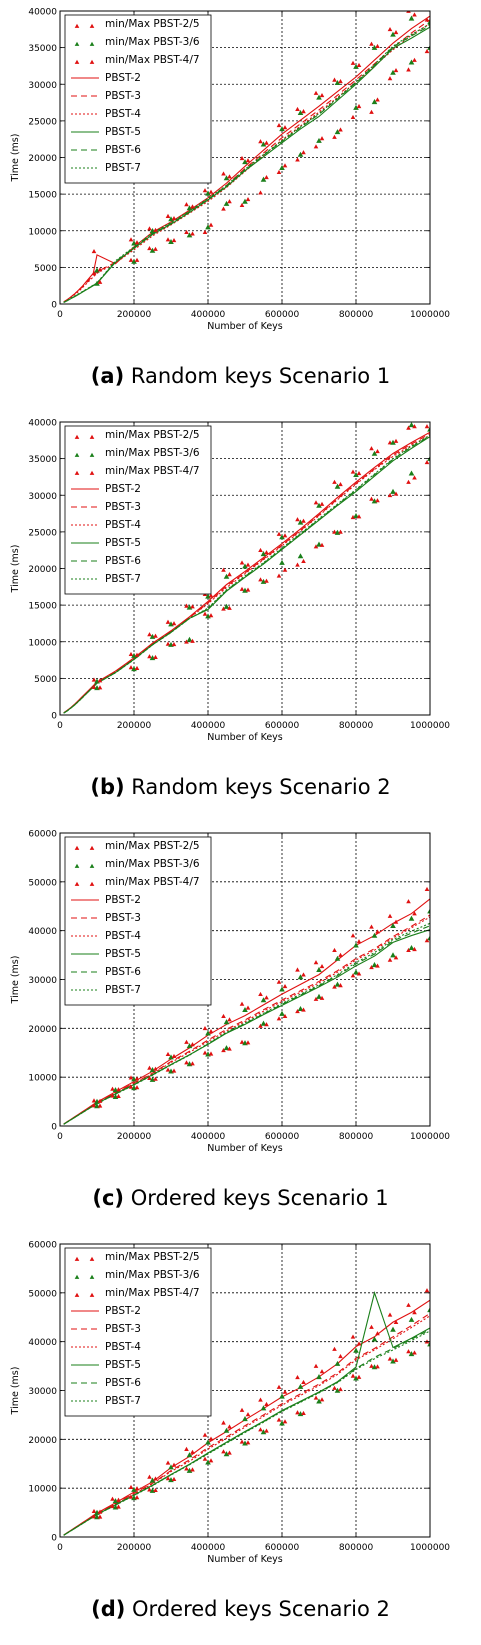 The image size is (481, 1645). What do you see at coordinates (261, 787) in the screenshot?
I see `caption-text: Random keys Scenario 2` at bounding box center [261, 787].